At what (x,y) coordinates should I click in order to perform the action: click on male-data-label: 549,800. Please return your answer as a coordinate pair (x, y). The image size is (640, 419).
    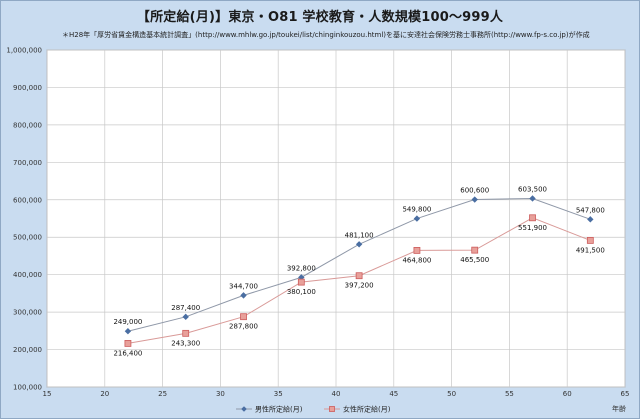
    Looking at the image, I should click on (416, 210).